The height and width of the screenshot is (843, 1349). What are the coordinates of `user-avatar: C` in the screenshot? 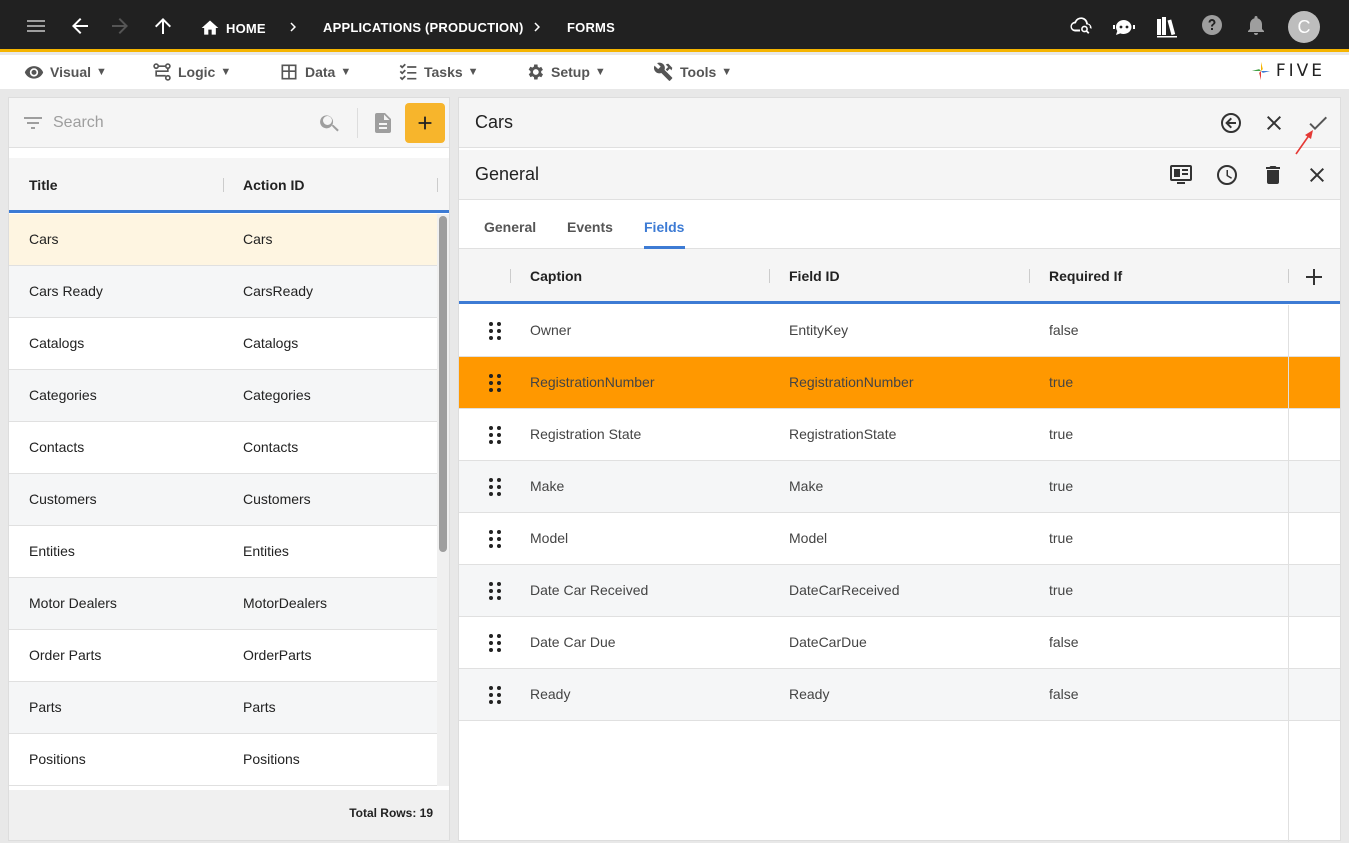 It's located at (1304, 27).